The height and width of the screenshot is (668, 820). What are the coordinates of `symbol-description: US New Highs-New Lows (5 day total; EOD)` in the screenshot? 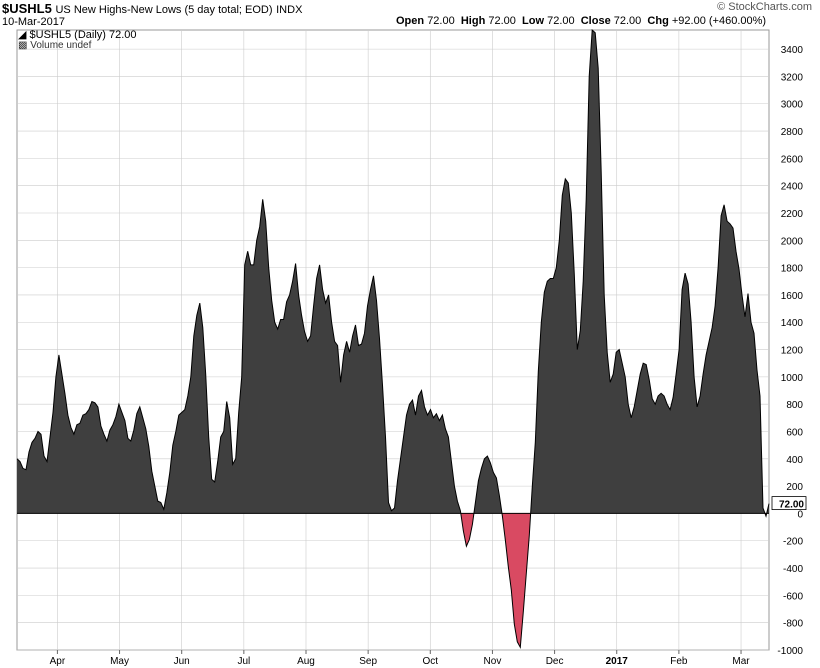 It's located at (164, 10).